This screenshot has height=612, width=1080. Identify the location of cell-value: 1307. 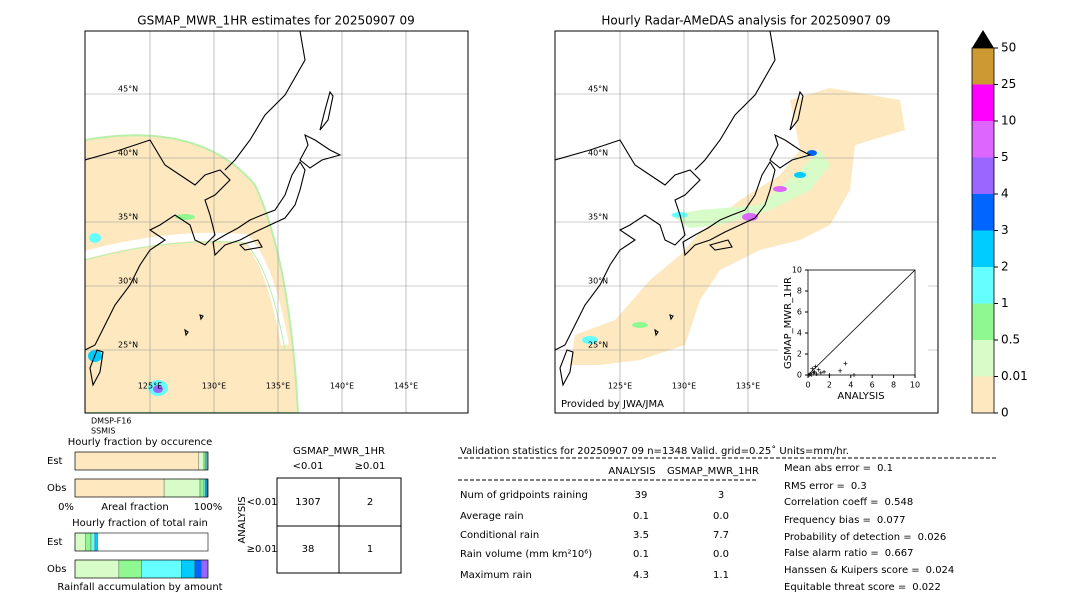
(307, 502).